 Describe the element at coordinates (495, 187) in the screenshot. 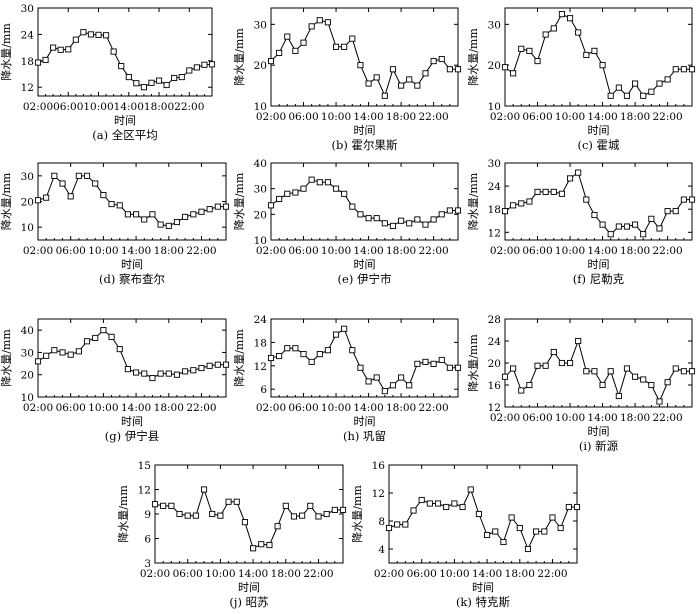

I see `y-tick-label: 24` at that location.